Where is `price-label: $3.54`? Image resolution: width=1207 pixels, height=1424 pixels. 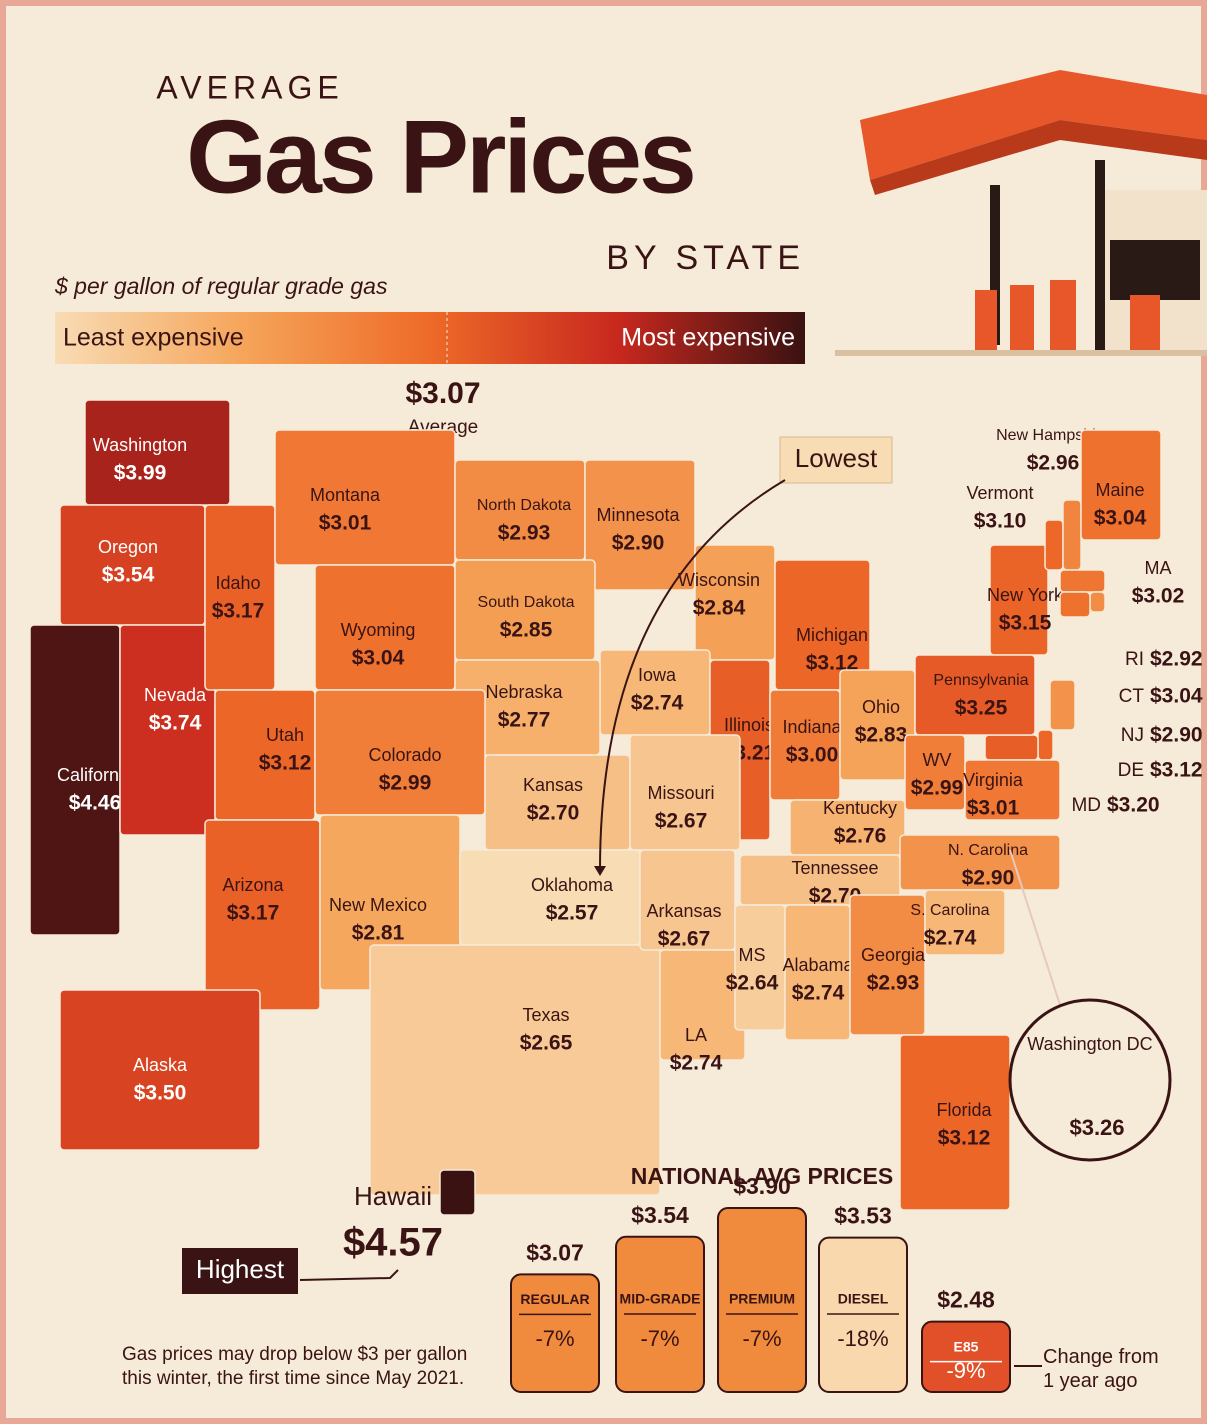
price-label: $3.54 is located at coordinates (660, 1215).